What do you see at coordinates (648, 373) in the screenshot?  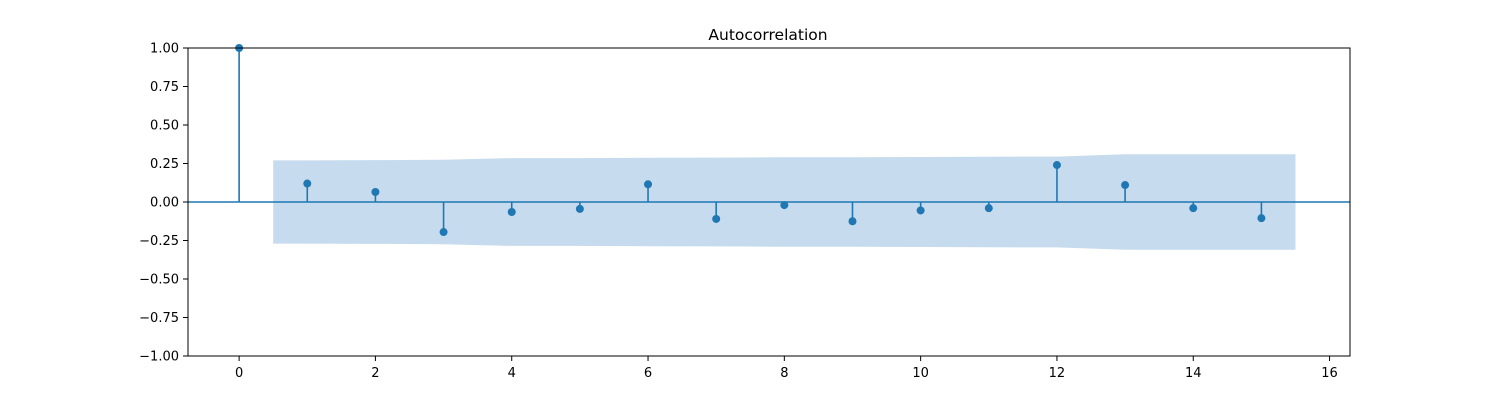 I see `x-tick-label: 6` at bounding box center [648, 373].